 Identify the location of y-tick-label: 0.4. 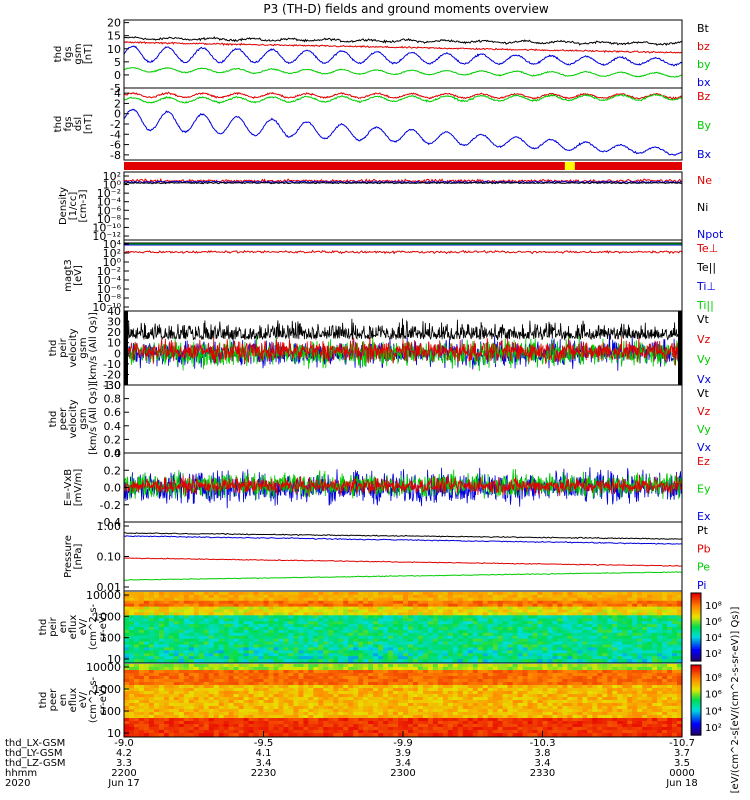
(113, 453).